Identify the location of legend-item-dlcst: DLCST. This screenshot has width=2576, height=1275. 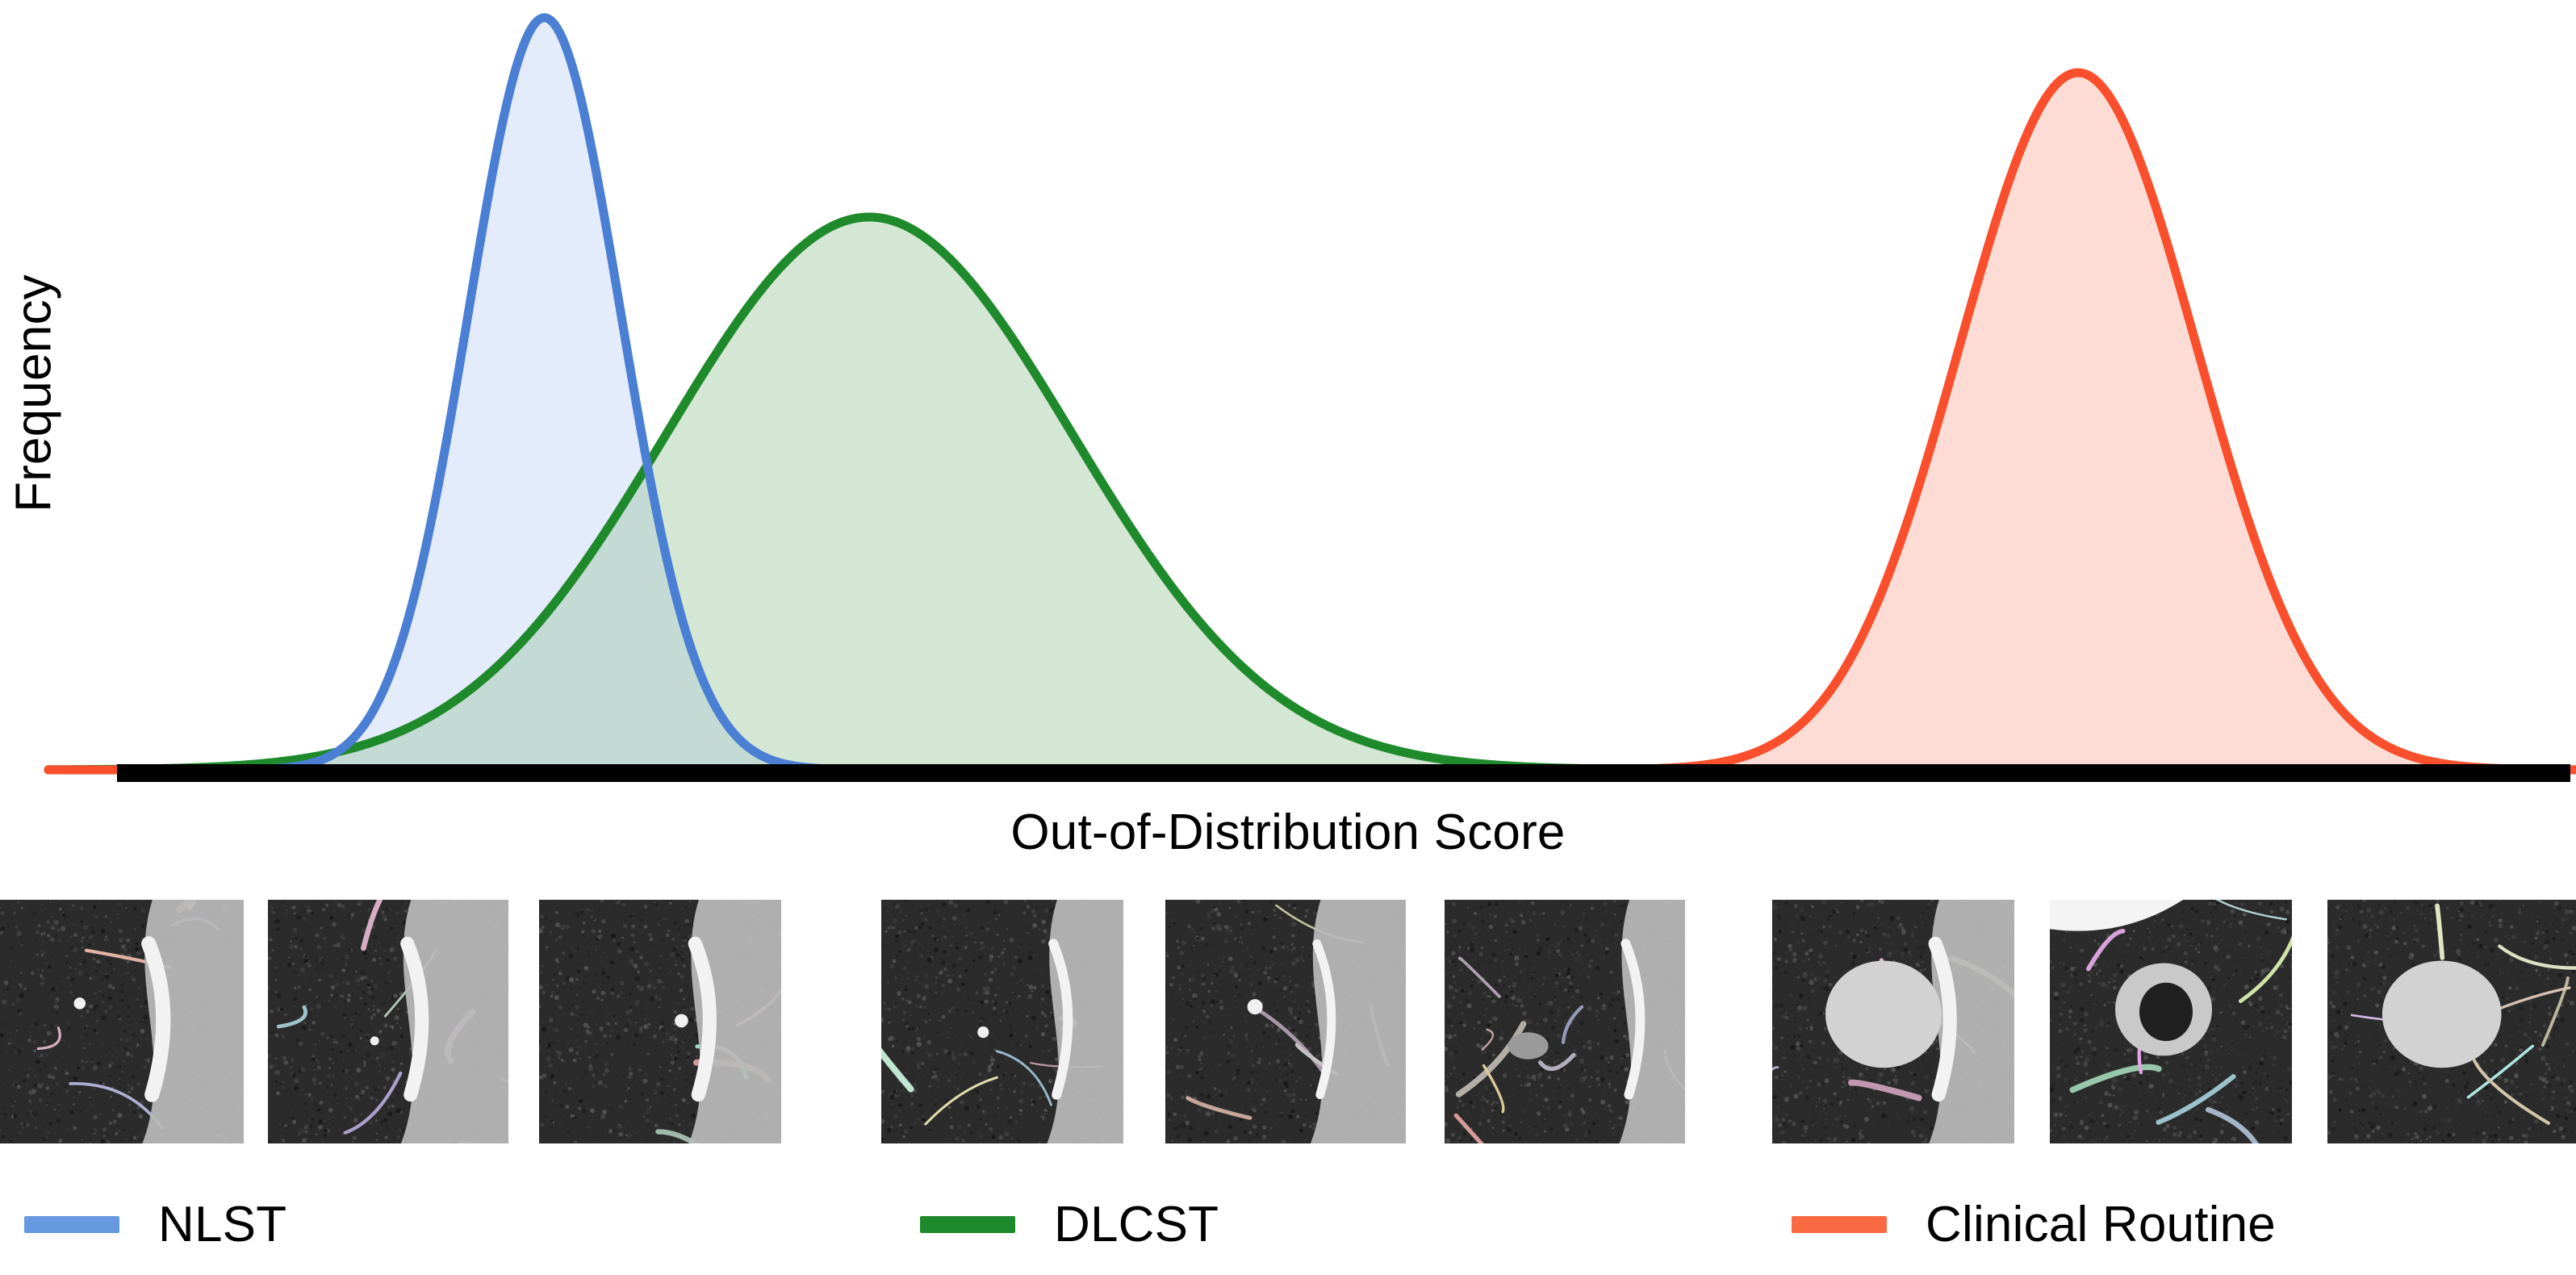
(1069, 1224).